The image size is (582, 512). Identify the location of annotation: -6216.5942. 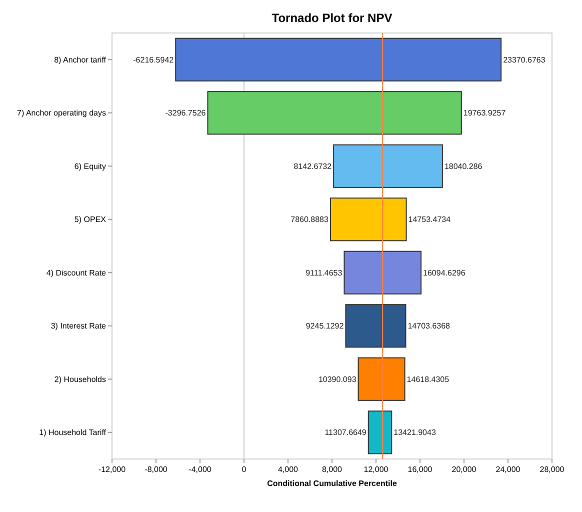
(153, 59).